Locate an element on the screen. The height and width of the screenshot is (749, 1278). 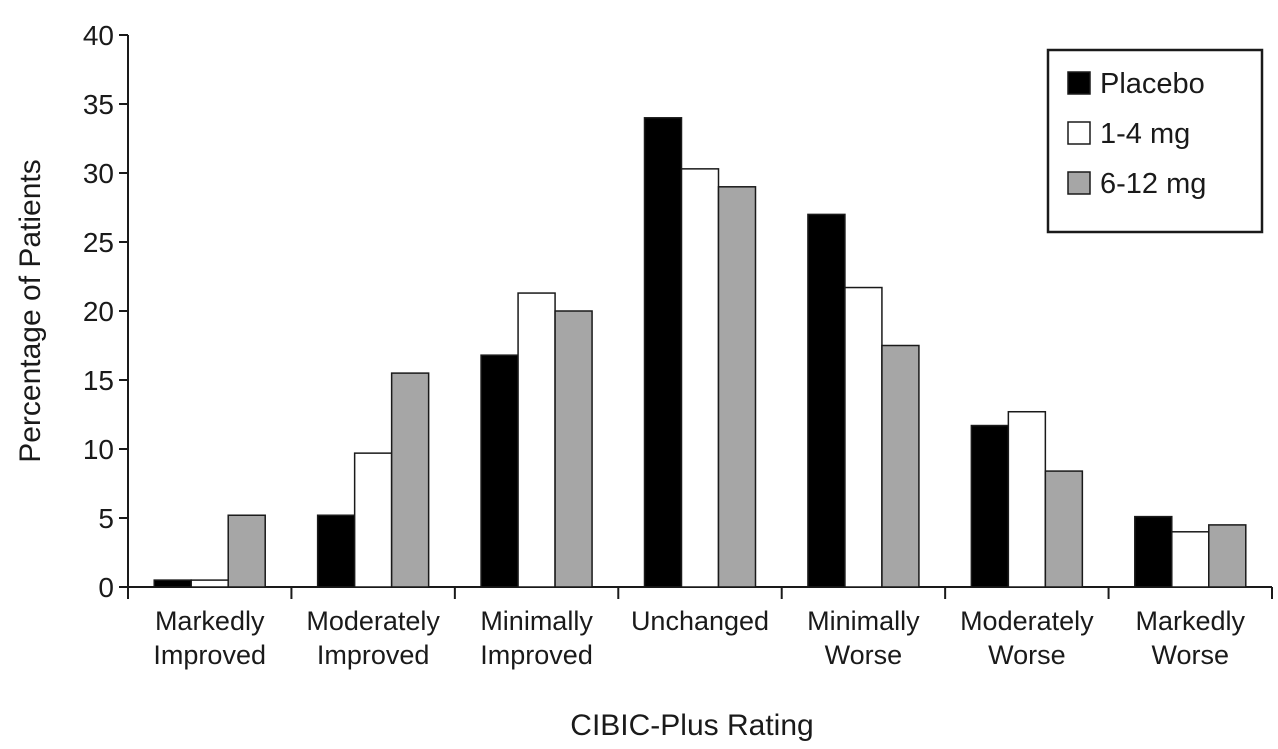
y-tick-label: 40 is located at coordinates (98, 35).